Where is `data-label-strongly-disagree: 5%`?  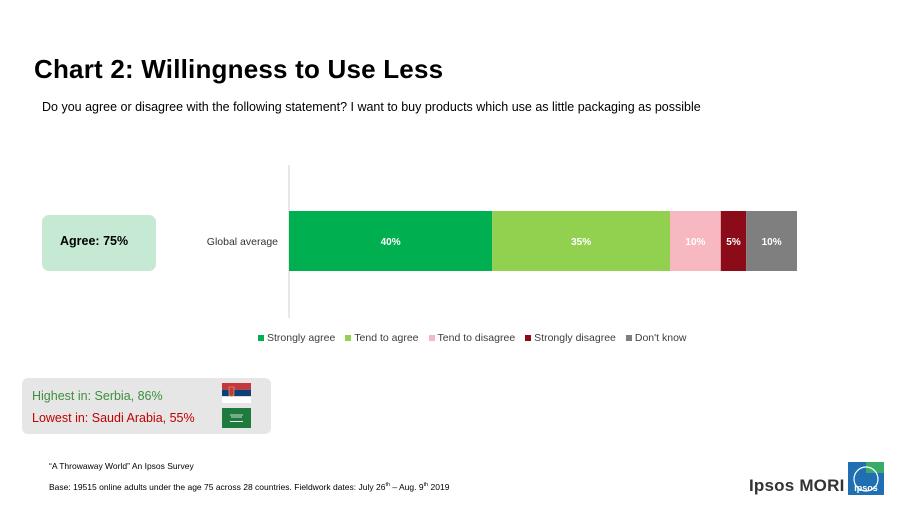 data-label-strongly-disagree: 5% is located at coordinates (733, 242).